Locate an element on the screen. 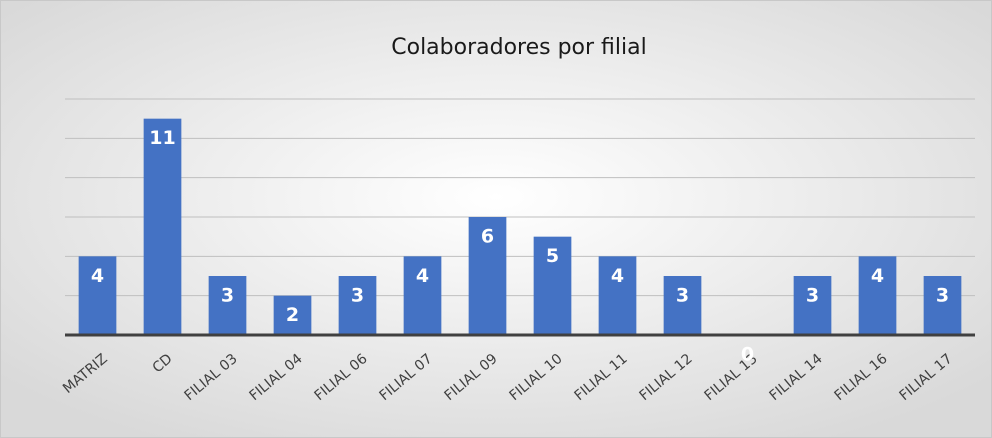 The width and height of the screenshot is (992, 438). data-label: 11 is located at coordinates (162, 138).